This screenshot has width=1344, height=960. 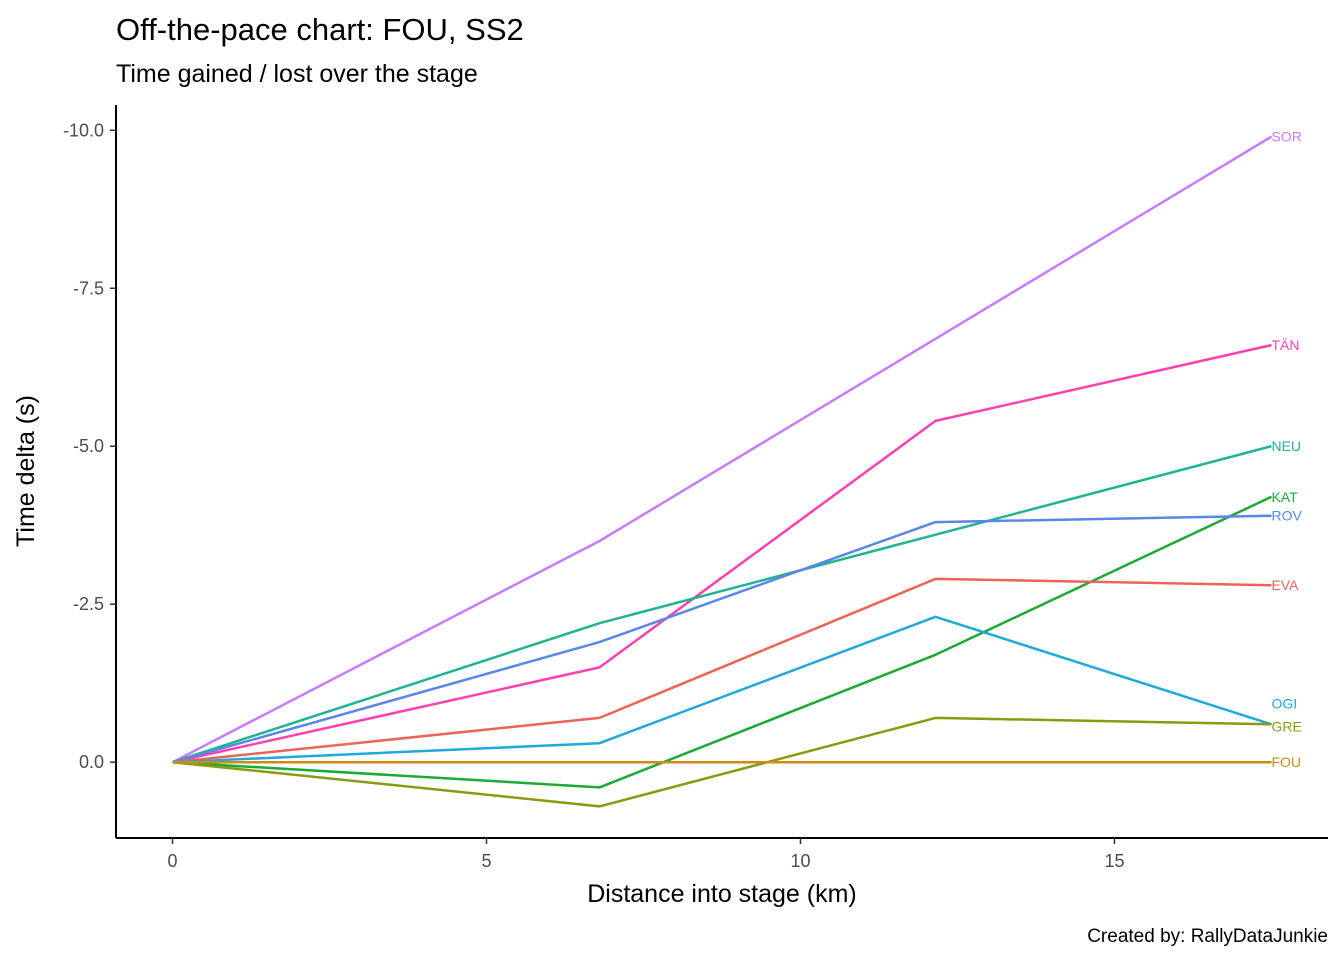 I want to click on series-label-rov: ROV, so click(x=1286, y=516).